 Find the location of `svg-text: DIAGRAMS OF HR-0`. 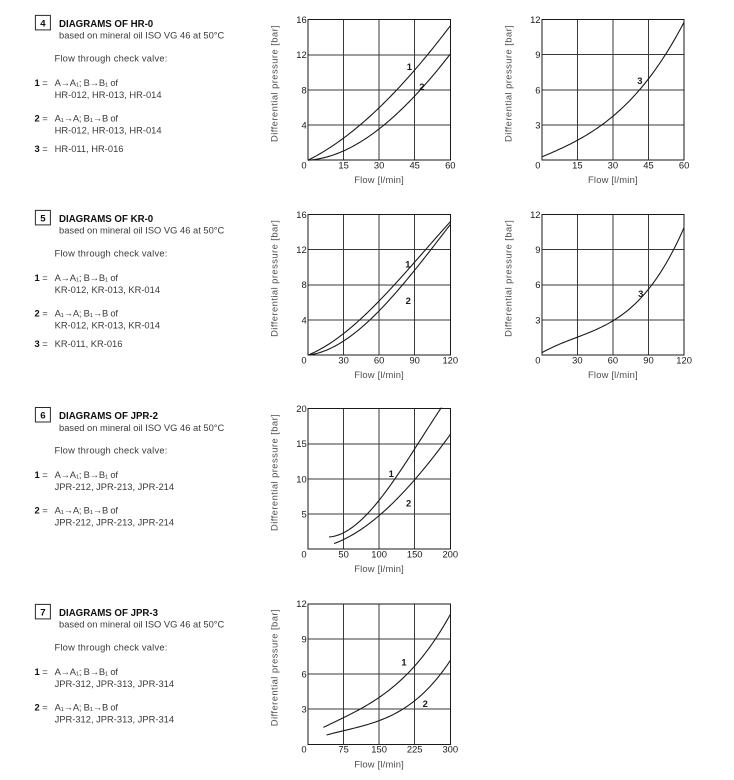

svg-text: DIAGRAMS OF HR-0 is located at coordinates (106, 24).